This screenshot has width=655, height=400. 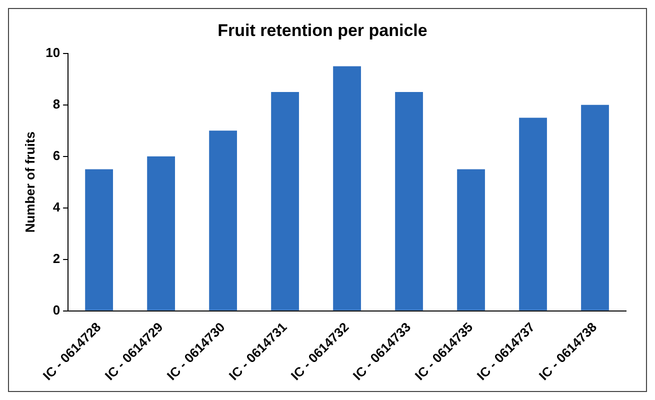 I want to click on y-tick-label: 4, so click(x=56, y=206).